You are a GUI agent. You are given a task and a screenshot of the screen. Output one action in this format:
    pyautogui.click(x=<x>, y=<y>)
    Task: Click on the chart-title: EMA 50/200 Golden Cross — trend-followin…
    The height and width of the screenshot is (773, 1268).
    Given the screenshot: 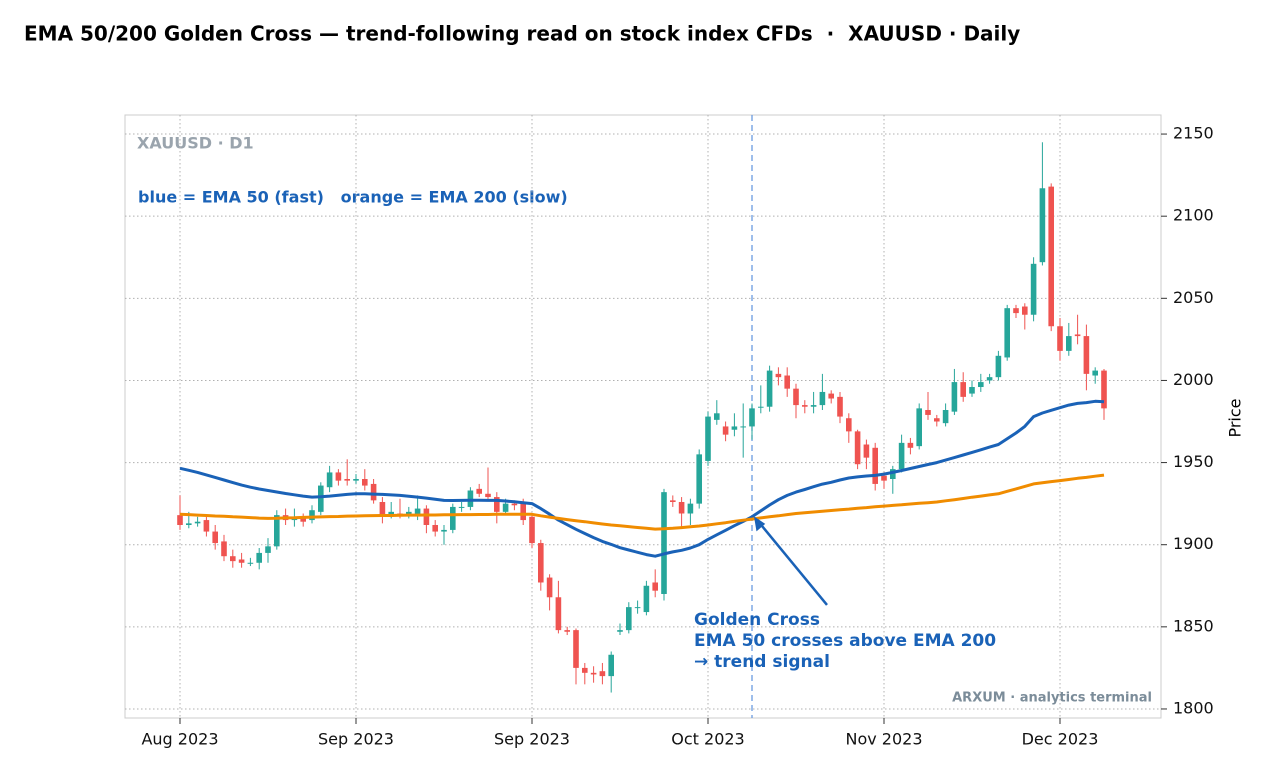 What is the action you would take?
    pyautogui.click(x=522, y=34)
    